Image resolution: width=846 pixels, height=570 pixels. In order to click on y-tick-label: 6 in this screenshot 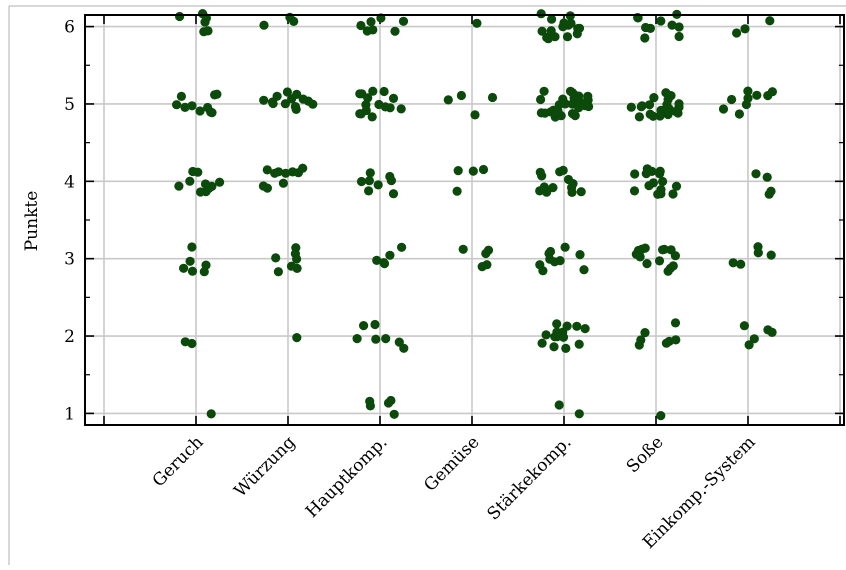, I will do `click(69, 28)`.